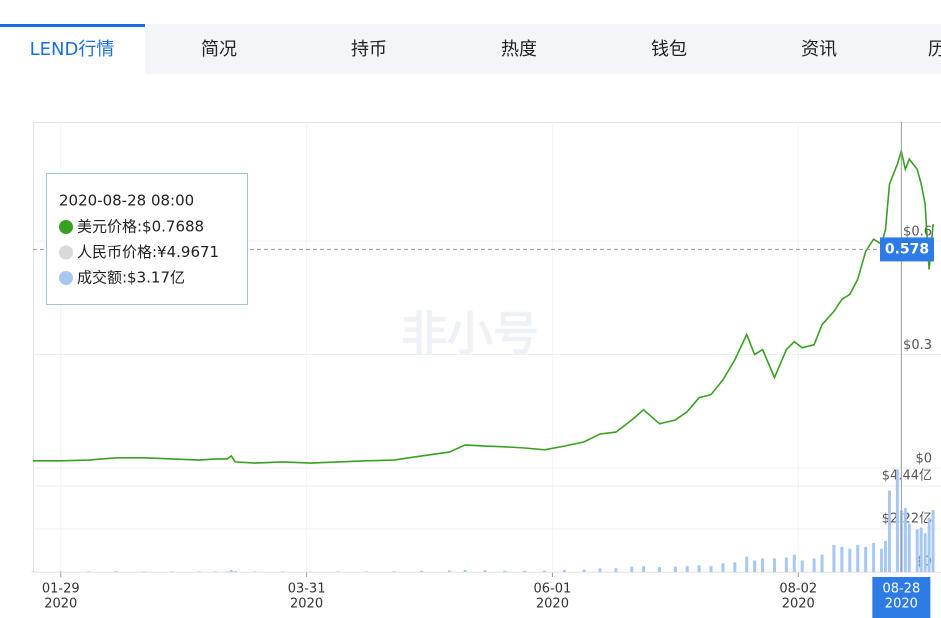  Describe the element at coordinates (148, 252) in the screenshot. I see `tooltip-item: 人民币价格:¥4.9671` at that location.